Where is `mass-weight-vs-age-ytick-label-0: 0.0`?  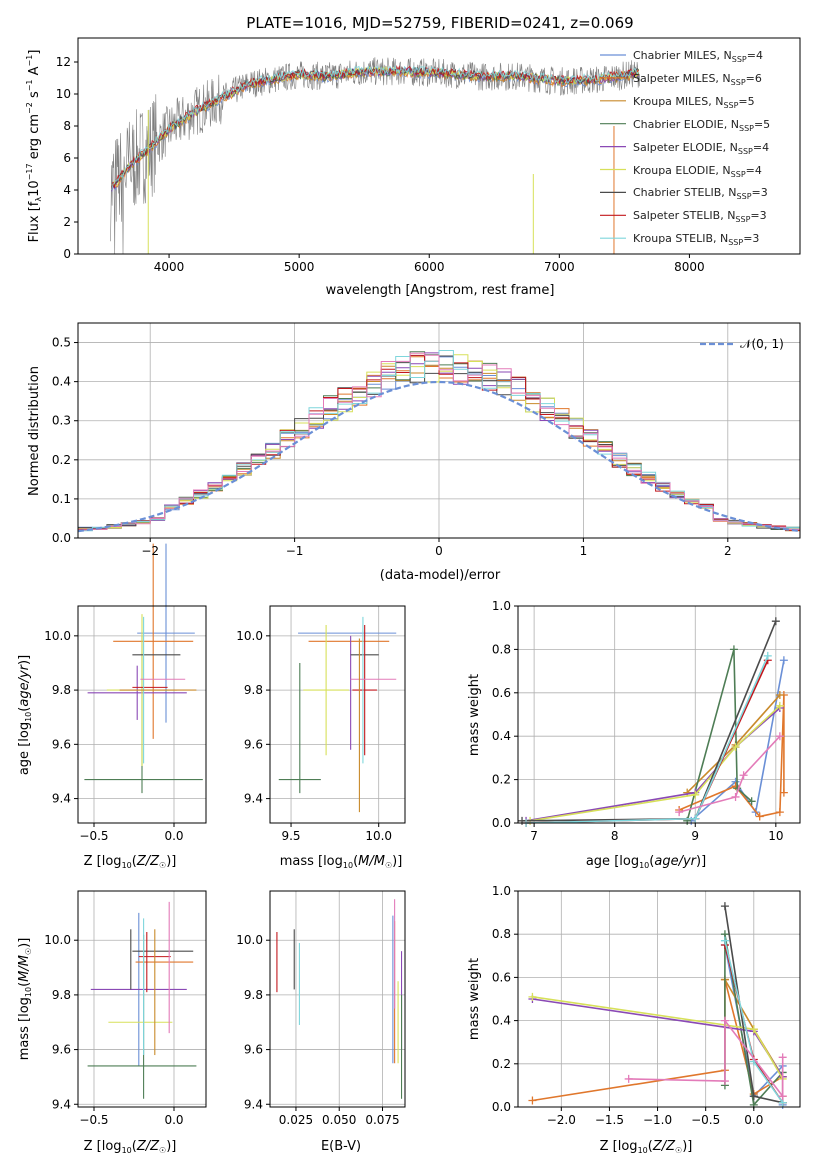 mass-weight-vs-age-ytick-label-0: 0.0 is located at coordinates (501, 823).